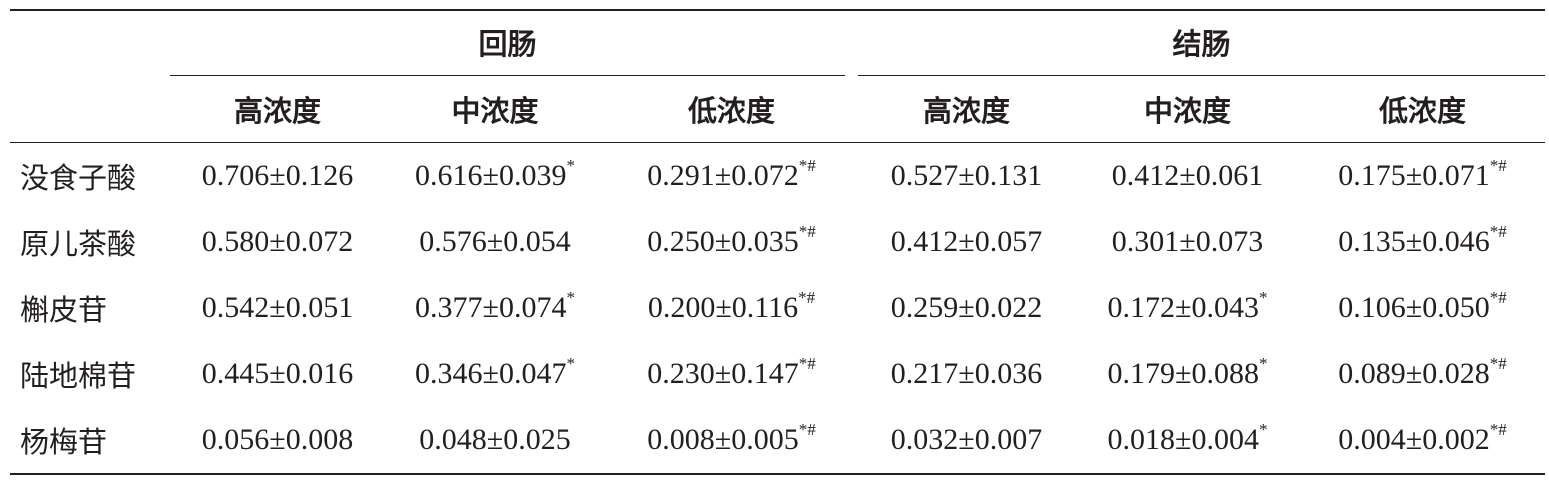 Image resolution: width=1549 pixels, height=483 pixels. I want to click on cell: 0.377±0.074*, so click(495, 308).